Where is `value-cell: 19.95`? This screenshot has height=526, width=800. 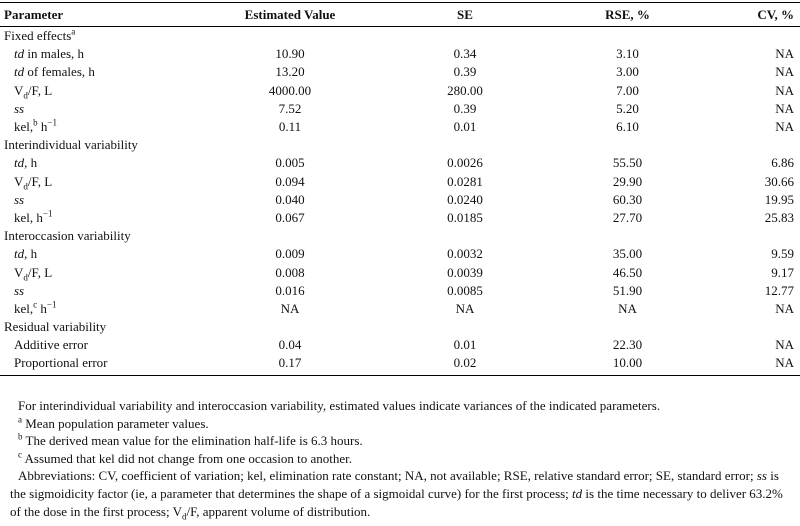 value-cell: 19.95 is located at coordinates (779, 199).